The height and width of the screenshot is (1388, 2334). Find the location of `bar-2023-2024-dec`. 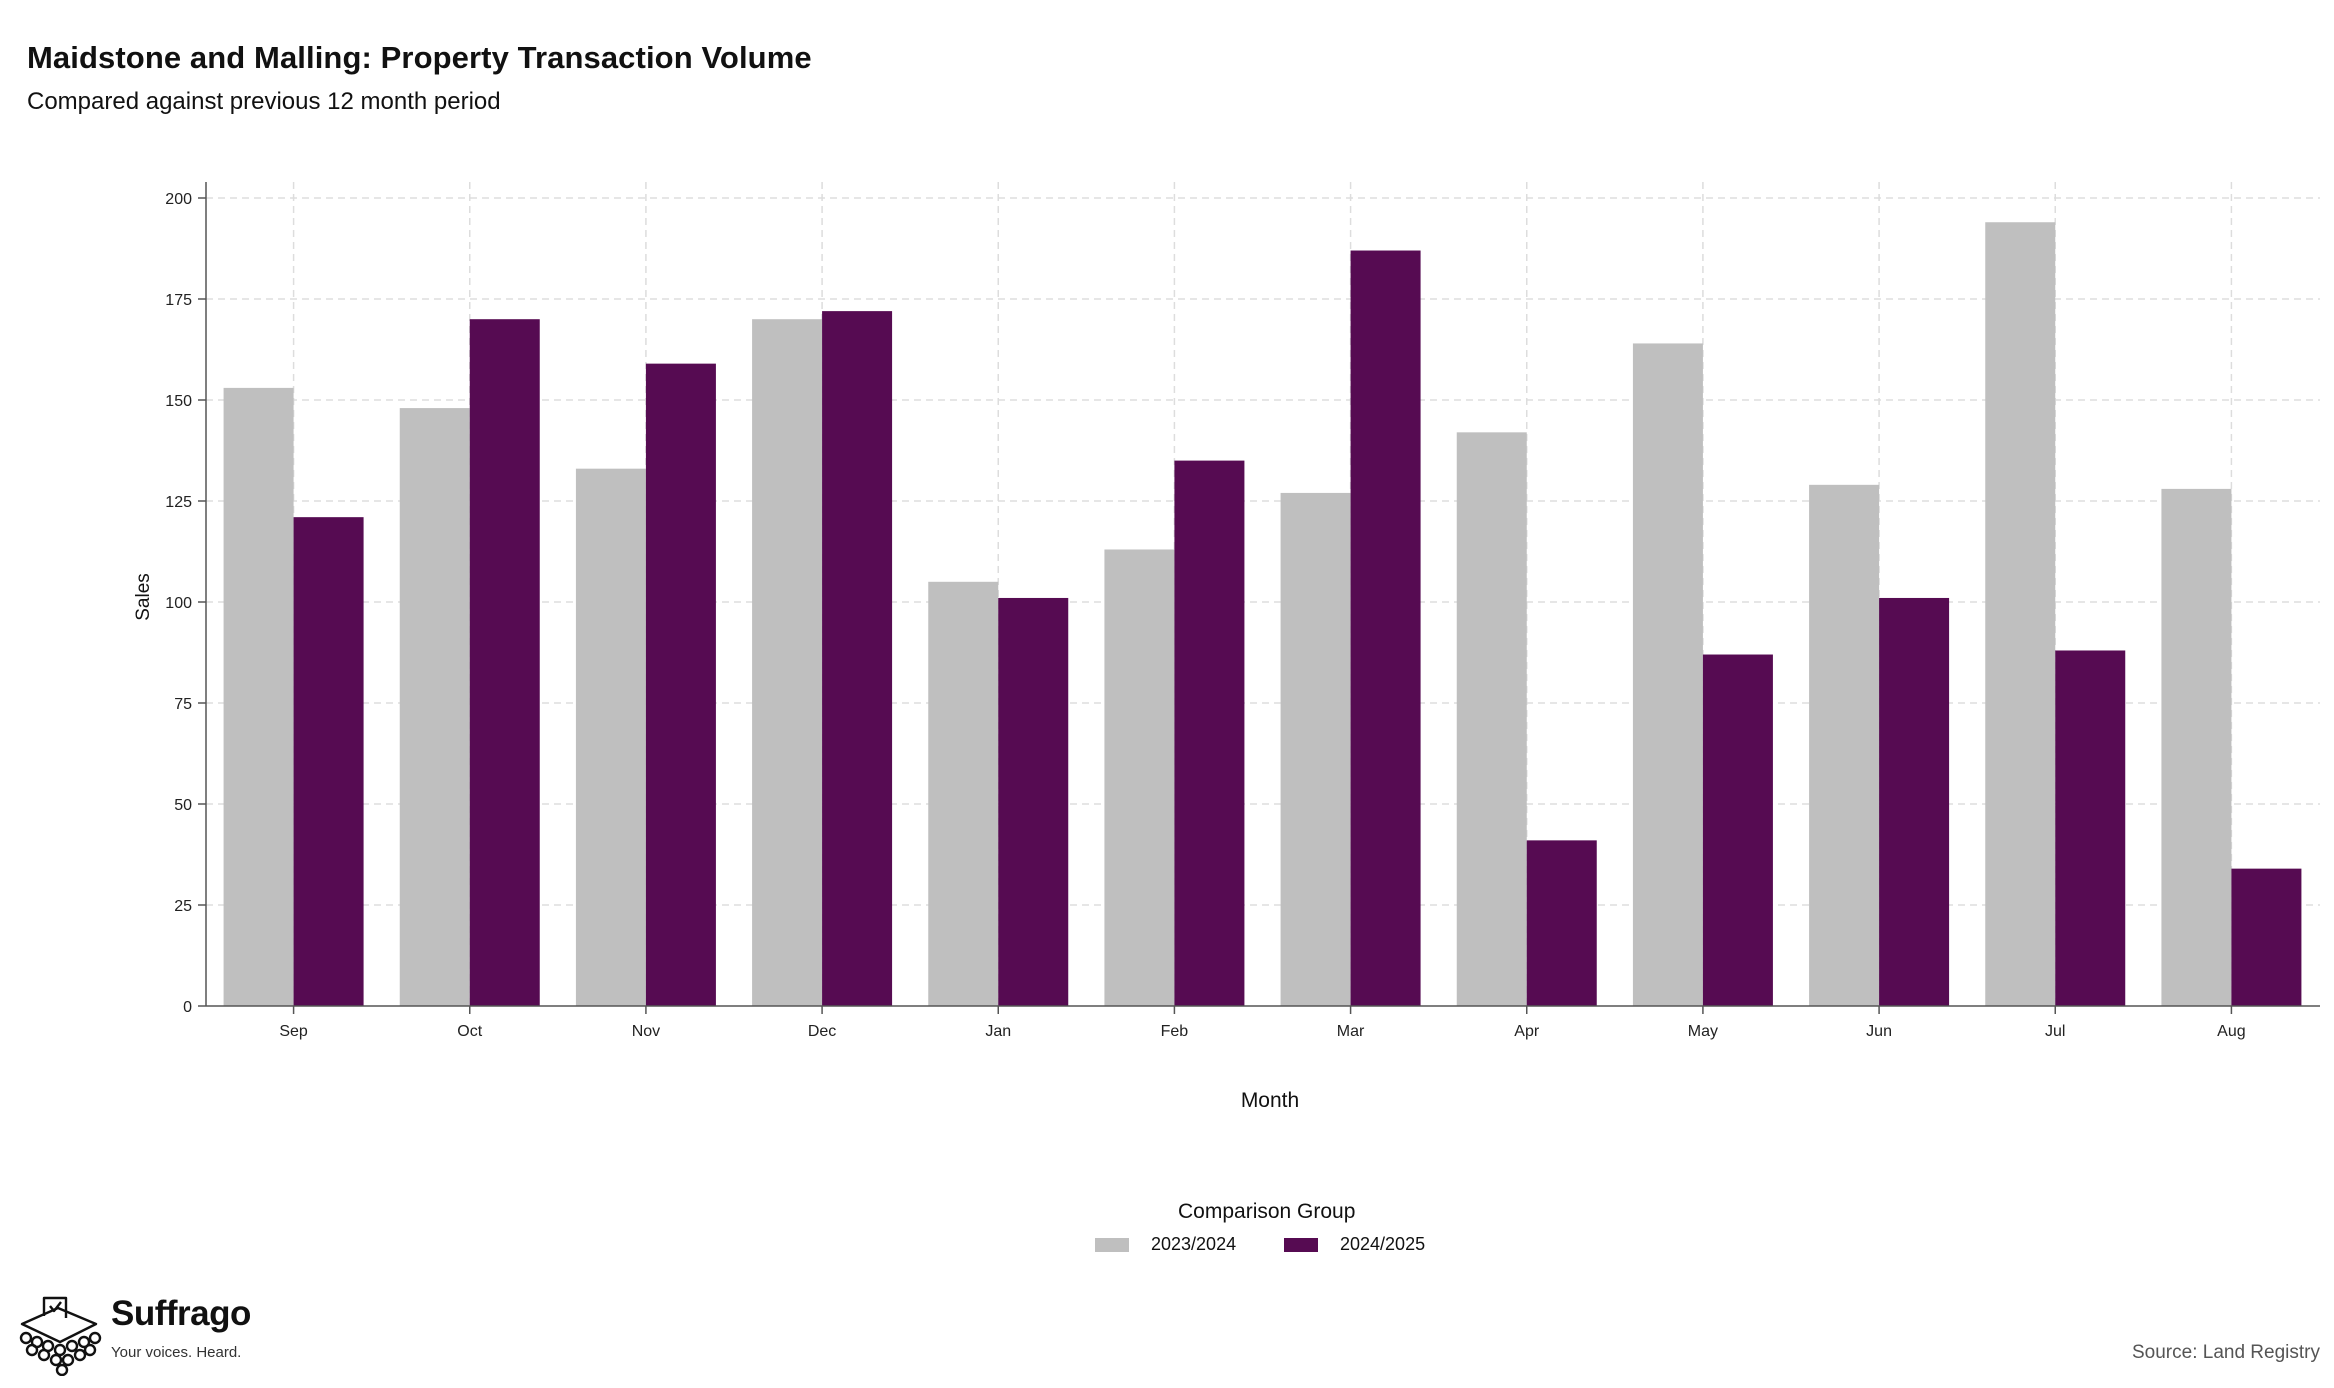

bar-2023-2024-dec is located at coordinates (787, 662).